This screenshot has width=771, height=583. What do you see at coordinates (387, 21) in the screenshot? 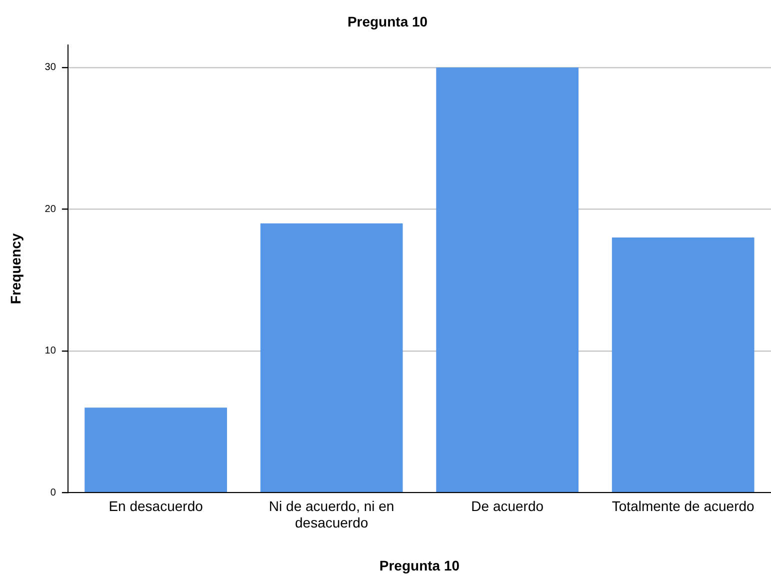
I see `chart-title: Pregunta 10` at bounding box center [387, 21].